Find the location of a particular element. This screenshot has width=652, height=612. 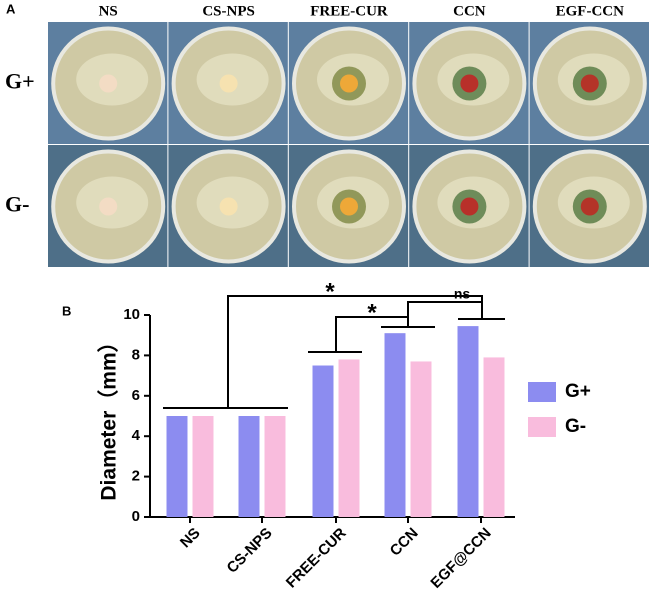

panel-label: A is located at coordinates (11, 8).